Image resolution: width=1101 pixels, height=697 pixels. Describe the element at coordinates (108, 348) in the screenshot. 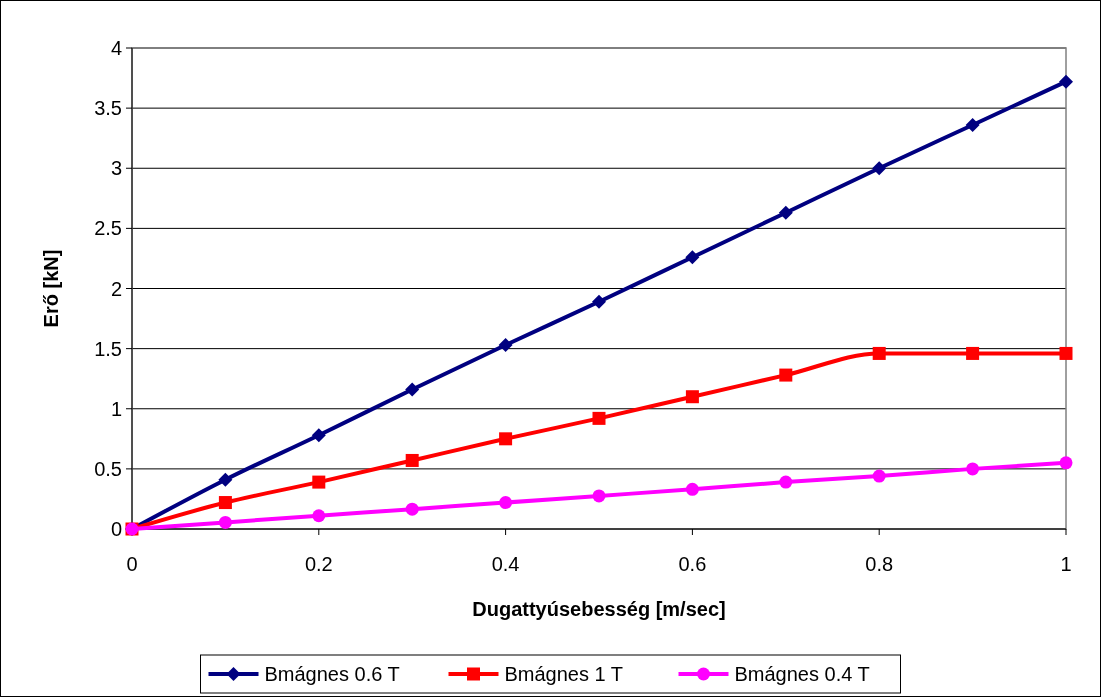

I see `y-tick-label: 1.5` at that location.